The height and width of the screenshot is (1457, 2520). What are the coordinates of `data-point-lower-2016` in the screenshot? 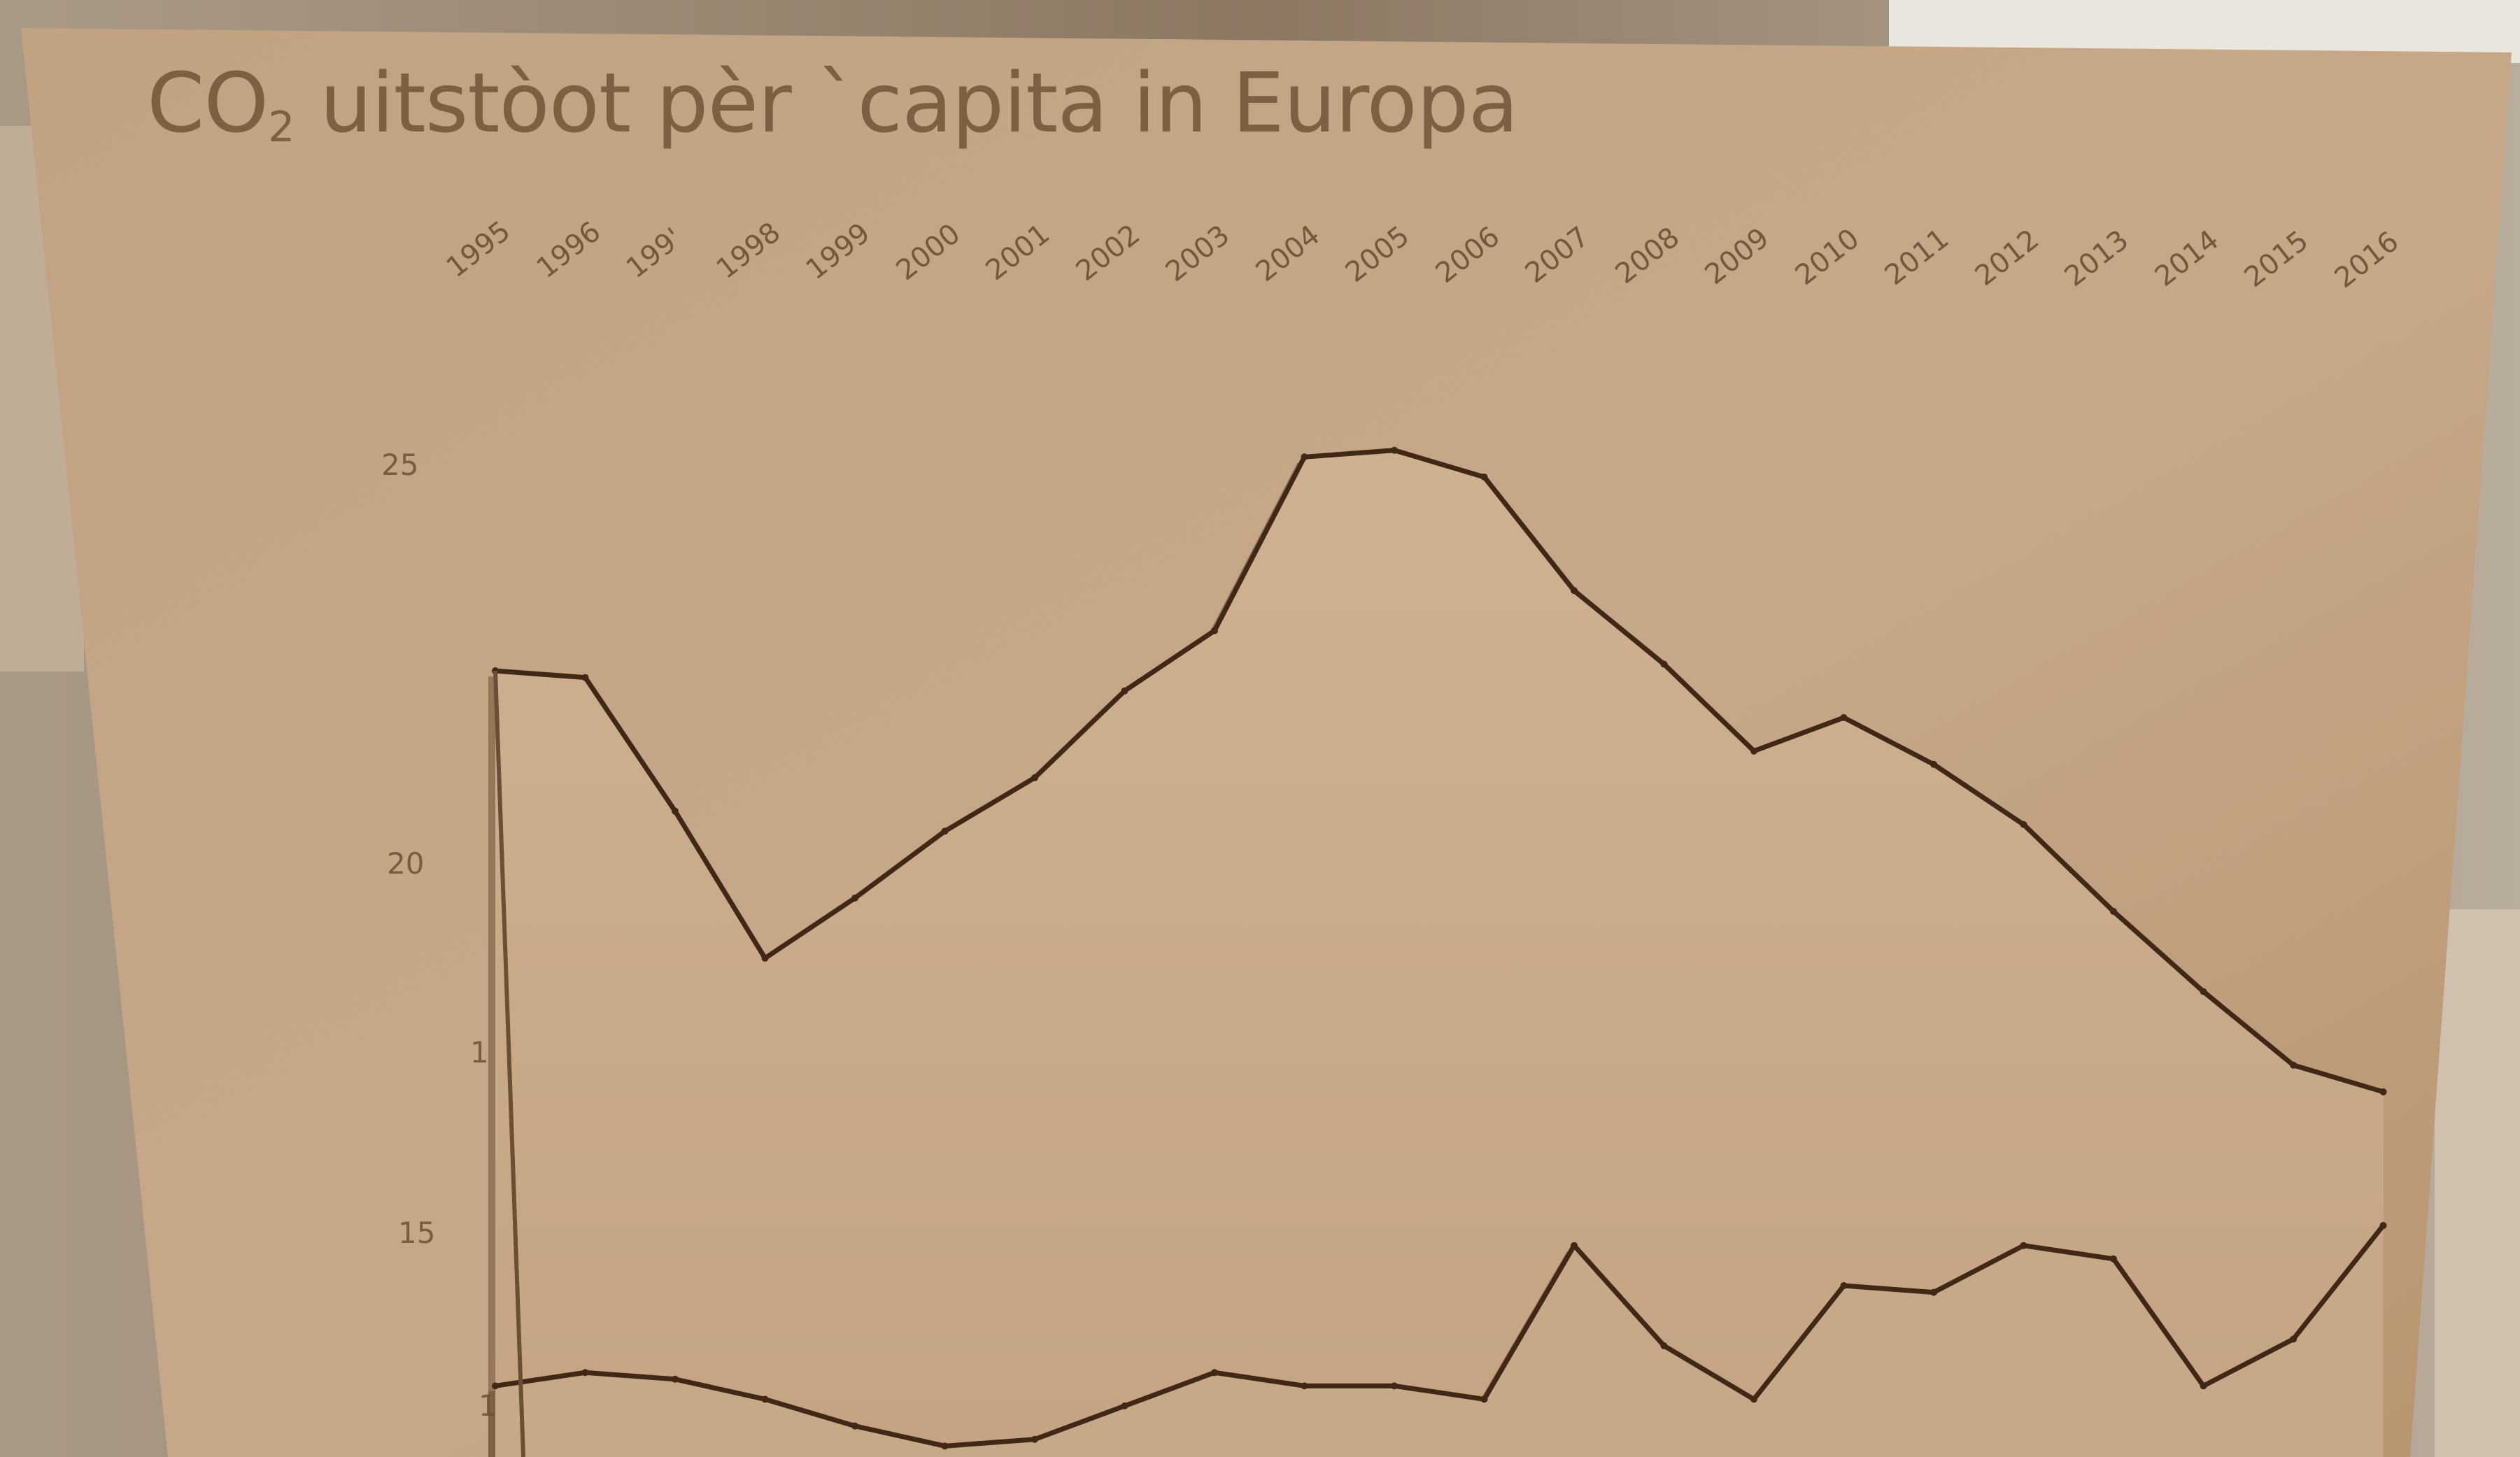 It's located at (2383, 1226).